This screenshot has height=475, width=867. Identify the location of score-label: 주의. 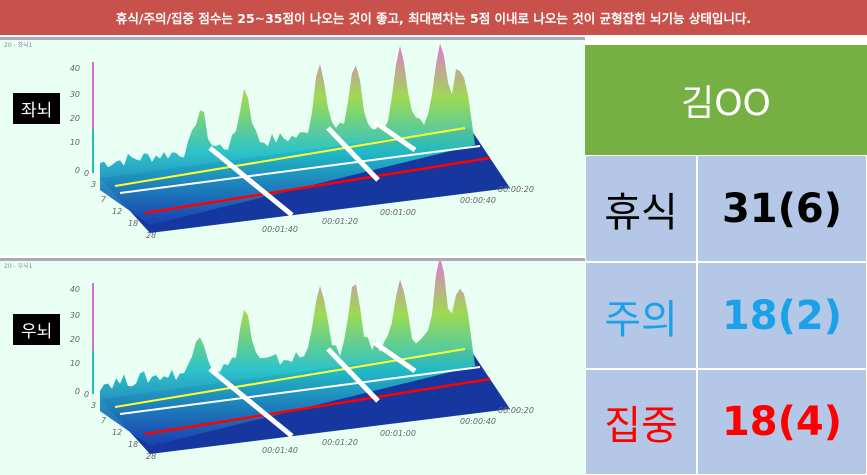
(641, 315).